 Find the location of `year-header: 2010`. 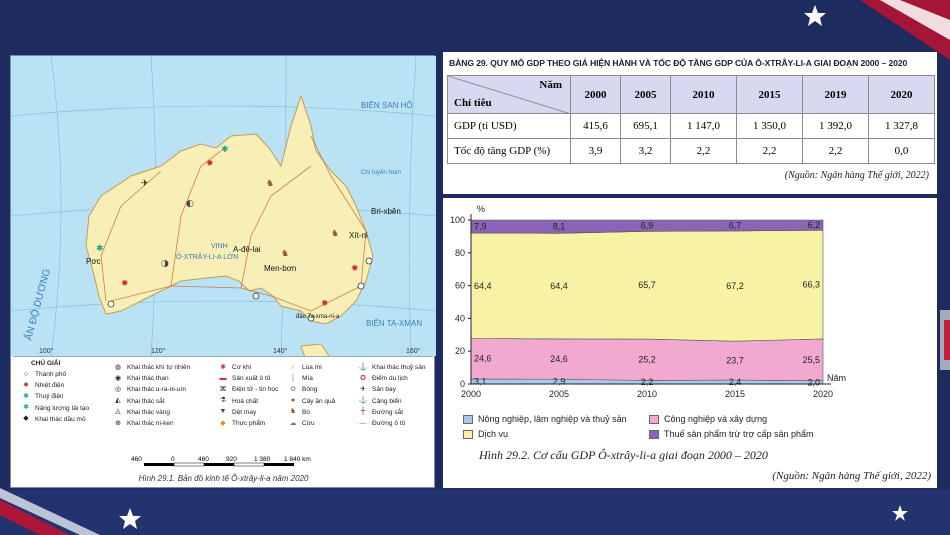

year-header: 2010 is located at coordinates (703, 94).